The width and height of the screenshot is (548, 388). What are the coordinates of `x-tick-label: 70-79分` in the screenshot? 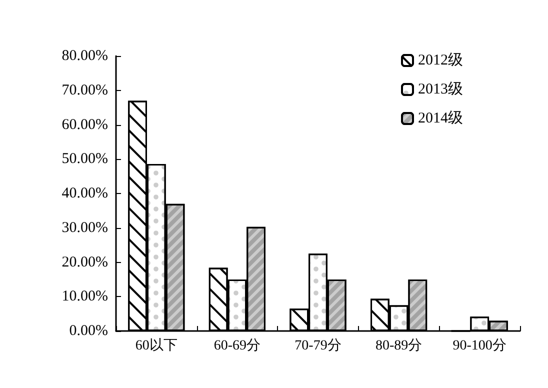 It's located at (318, 346).